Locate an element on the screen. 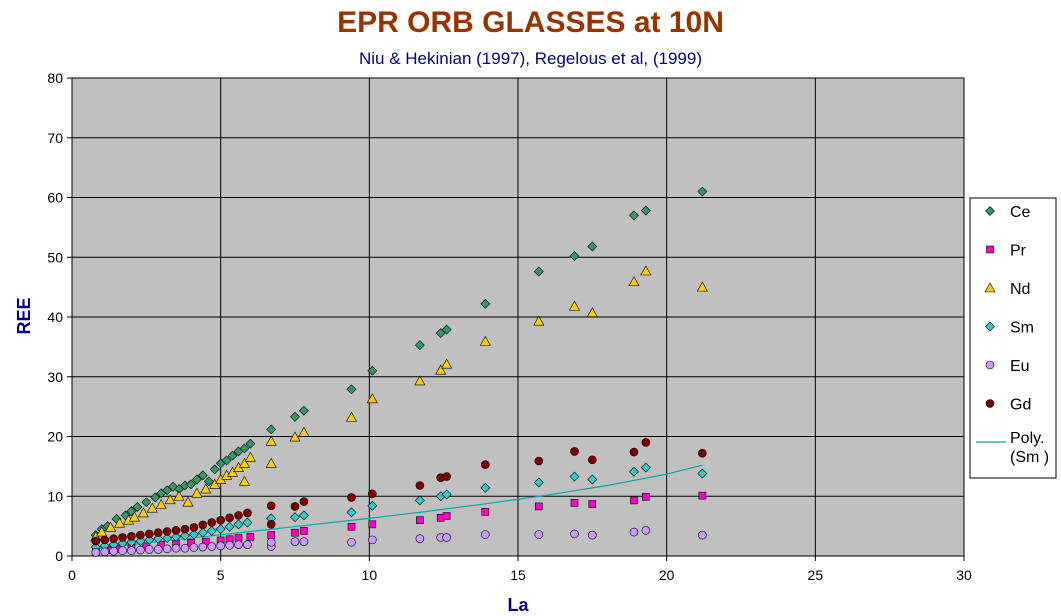 The height and width of the screenshot is (616, 1061). y-tick-label: 10 is located at coordinates (55, 496).